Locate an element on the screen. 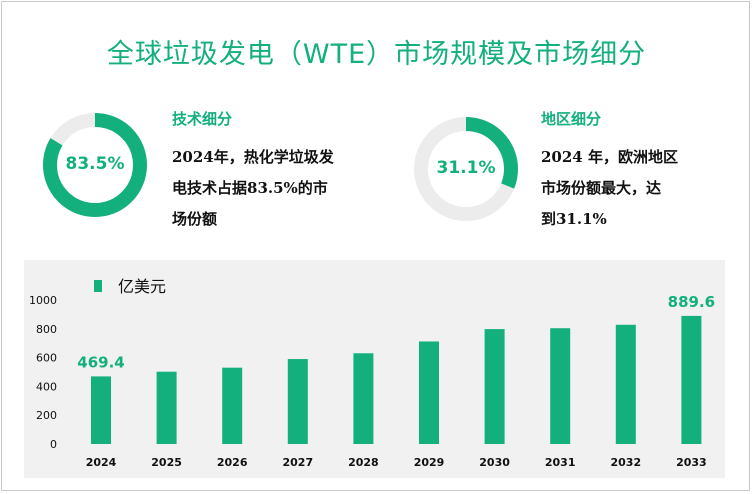 This screenshot has width=753, height=494. desc-line: 电技术占据83.5%的市 is located at coordinates (250, 188).